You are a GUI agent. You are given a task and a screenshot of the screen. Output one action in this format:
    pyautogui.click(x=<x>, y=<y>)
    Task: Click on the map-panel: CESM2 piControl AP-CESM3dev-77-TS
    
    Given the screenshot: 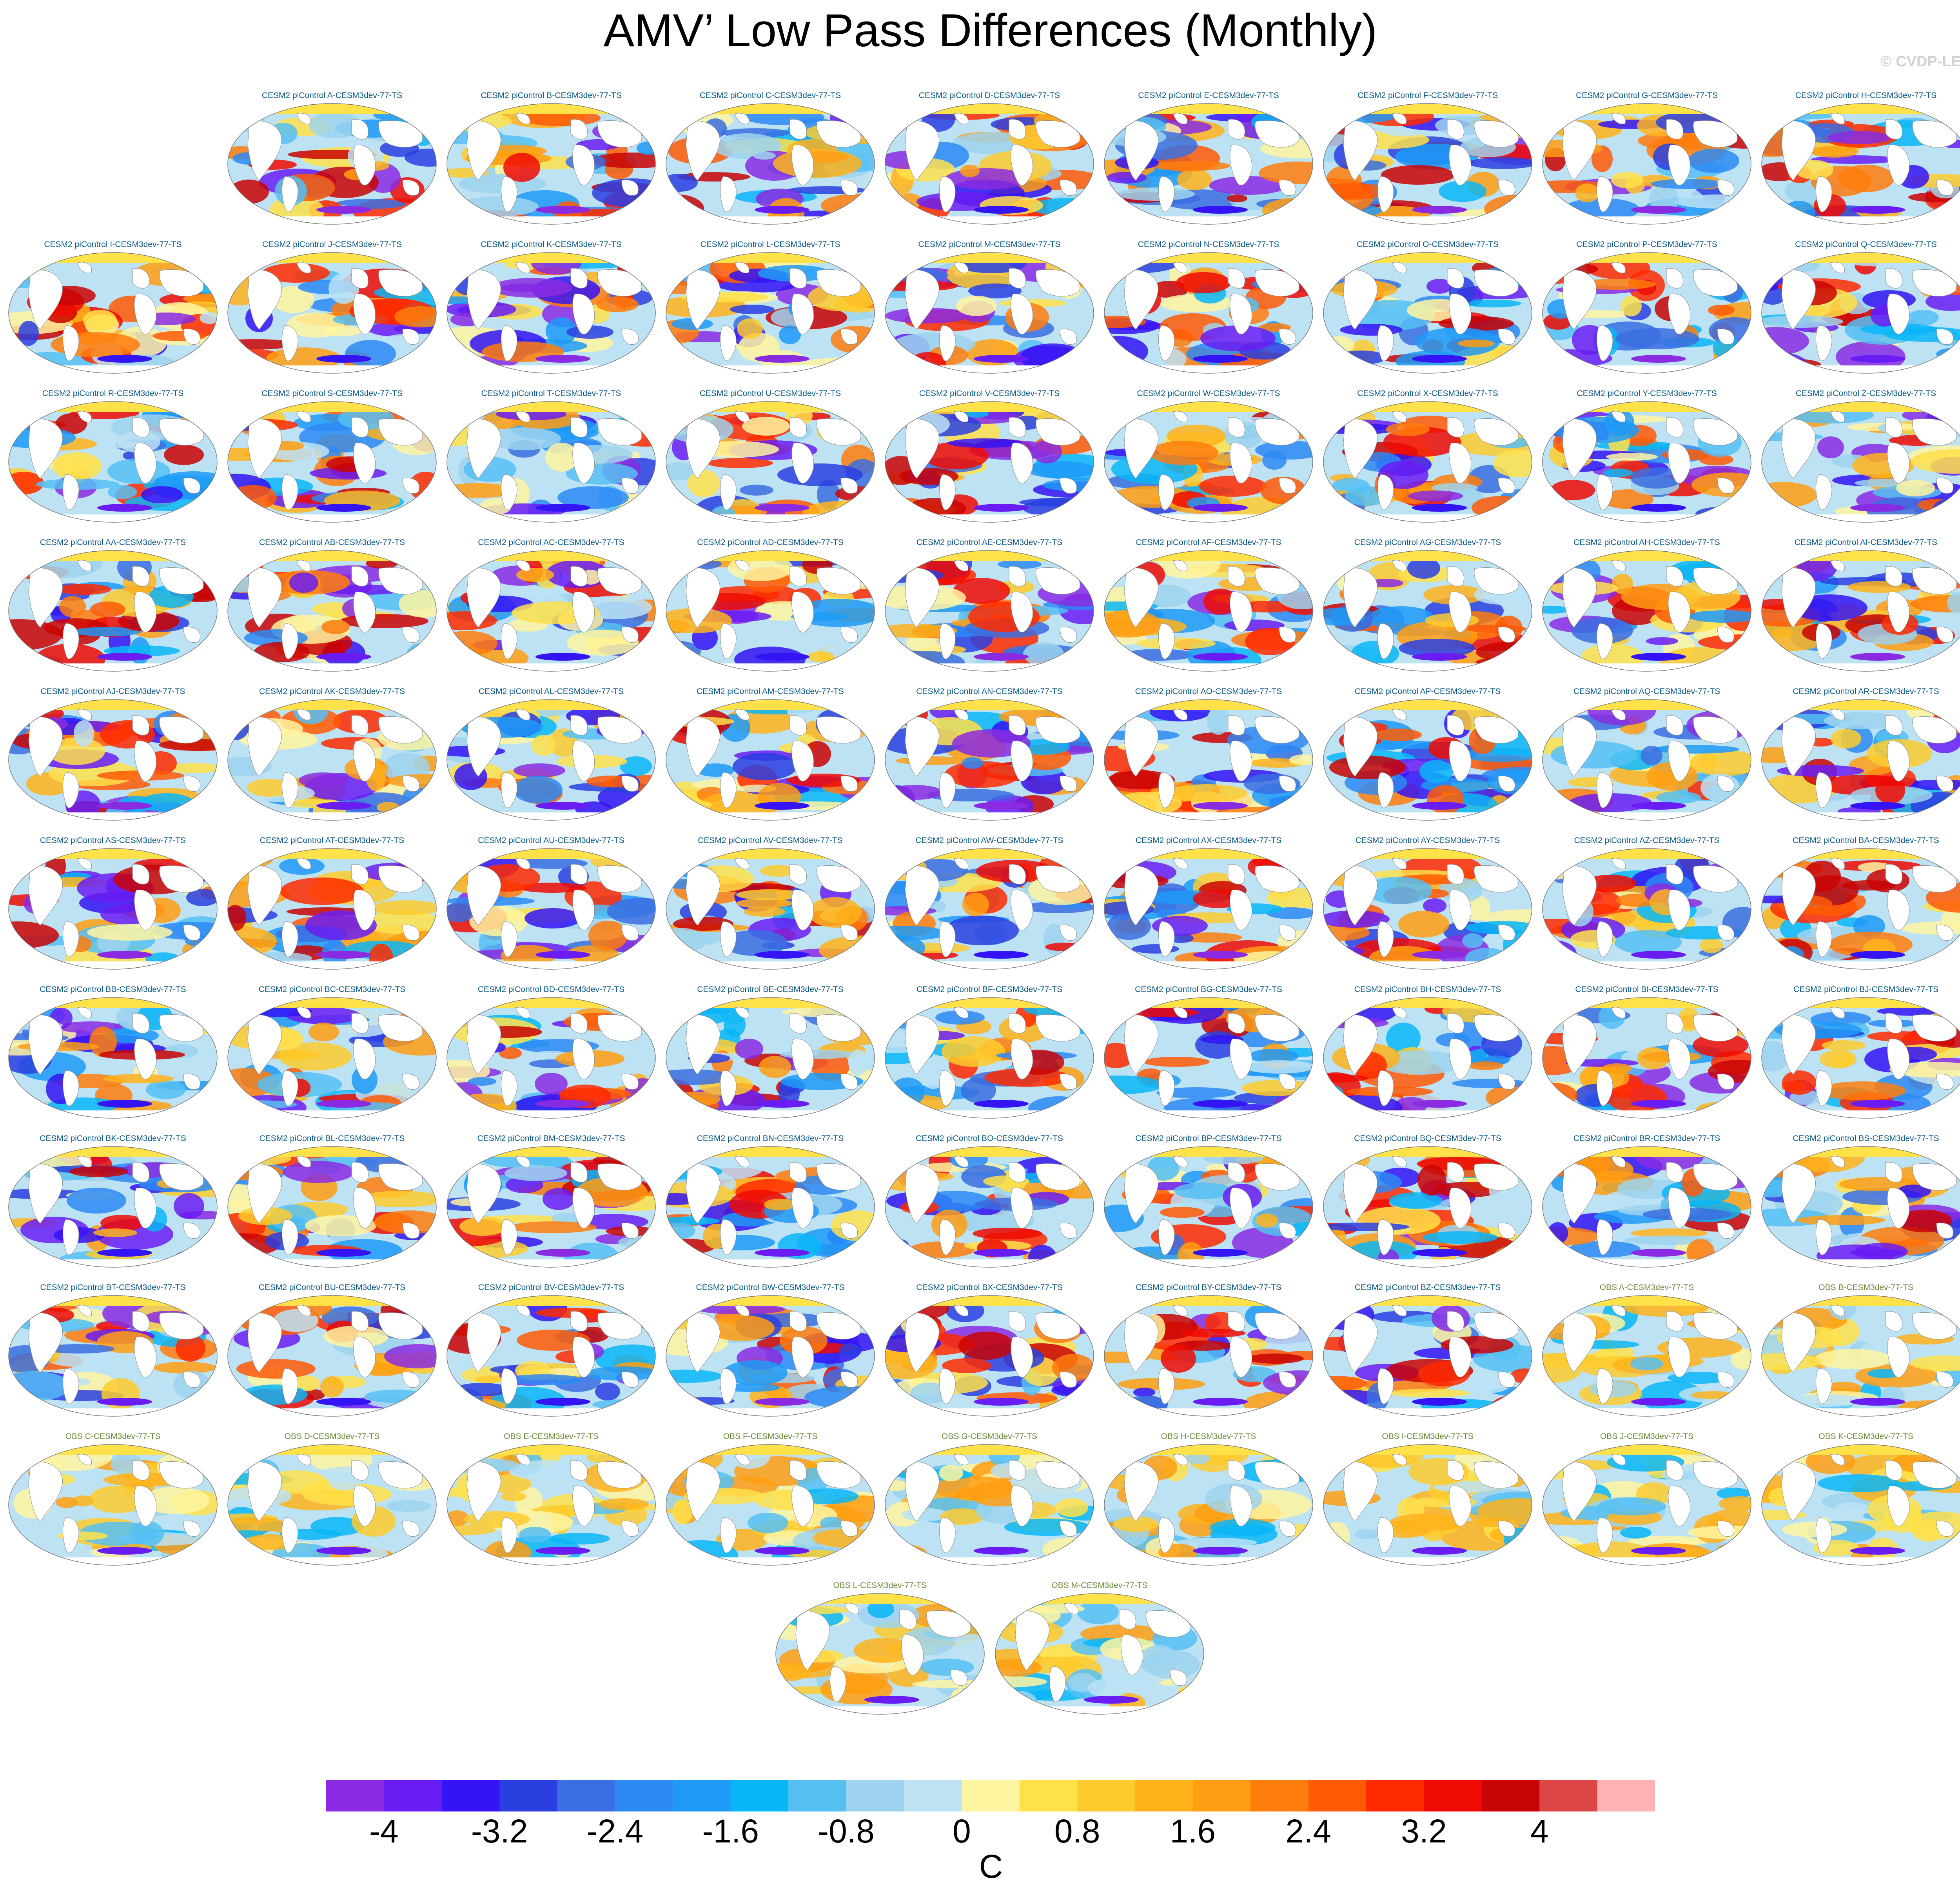 What is the action you would take?
    pyautogui.click(x=1428, y=753)
    